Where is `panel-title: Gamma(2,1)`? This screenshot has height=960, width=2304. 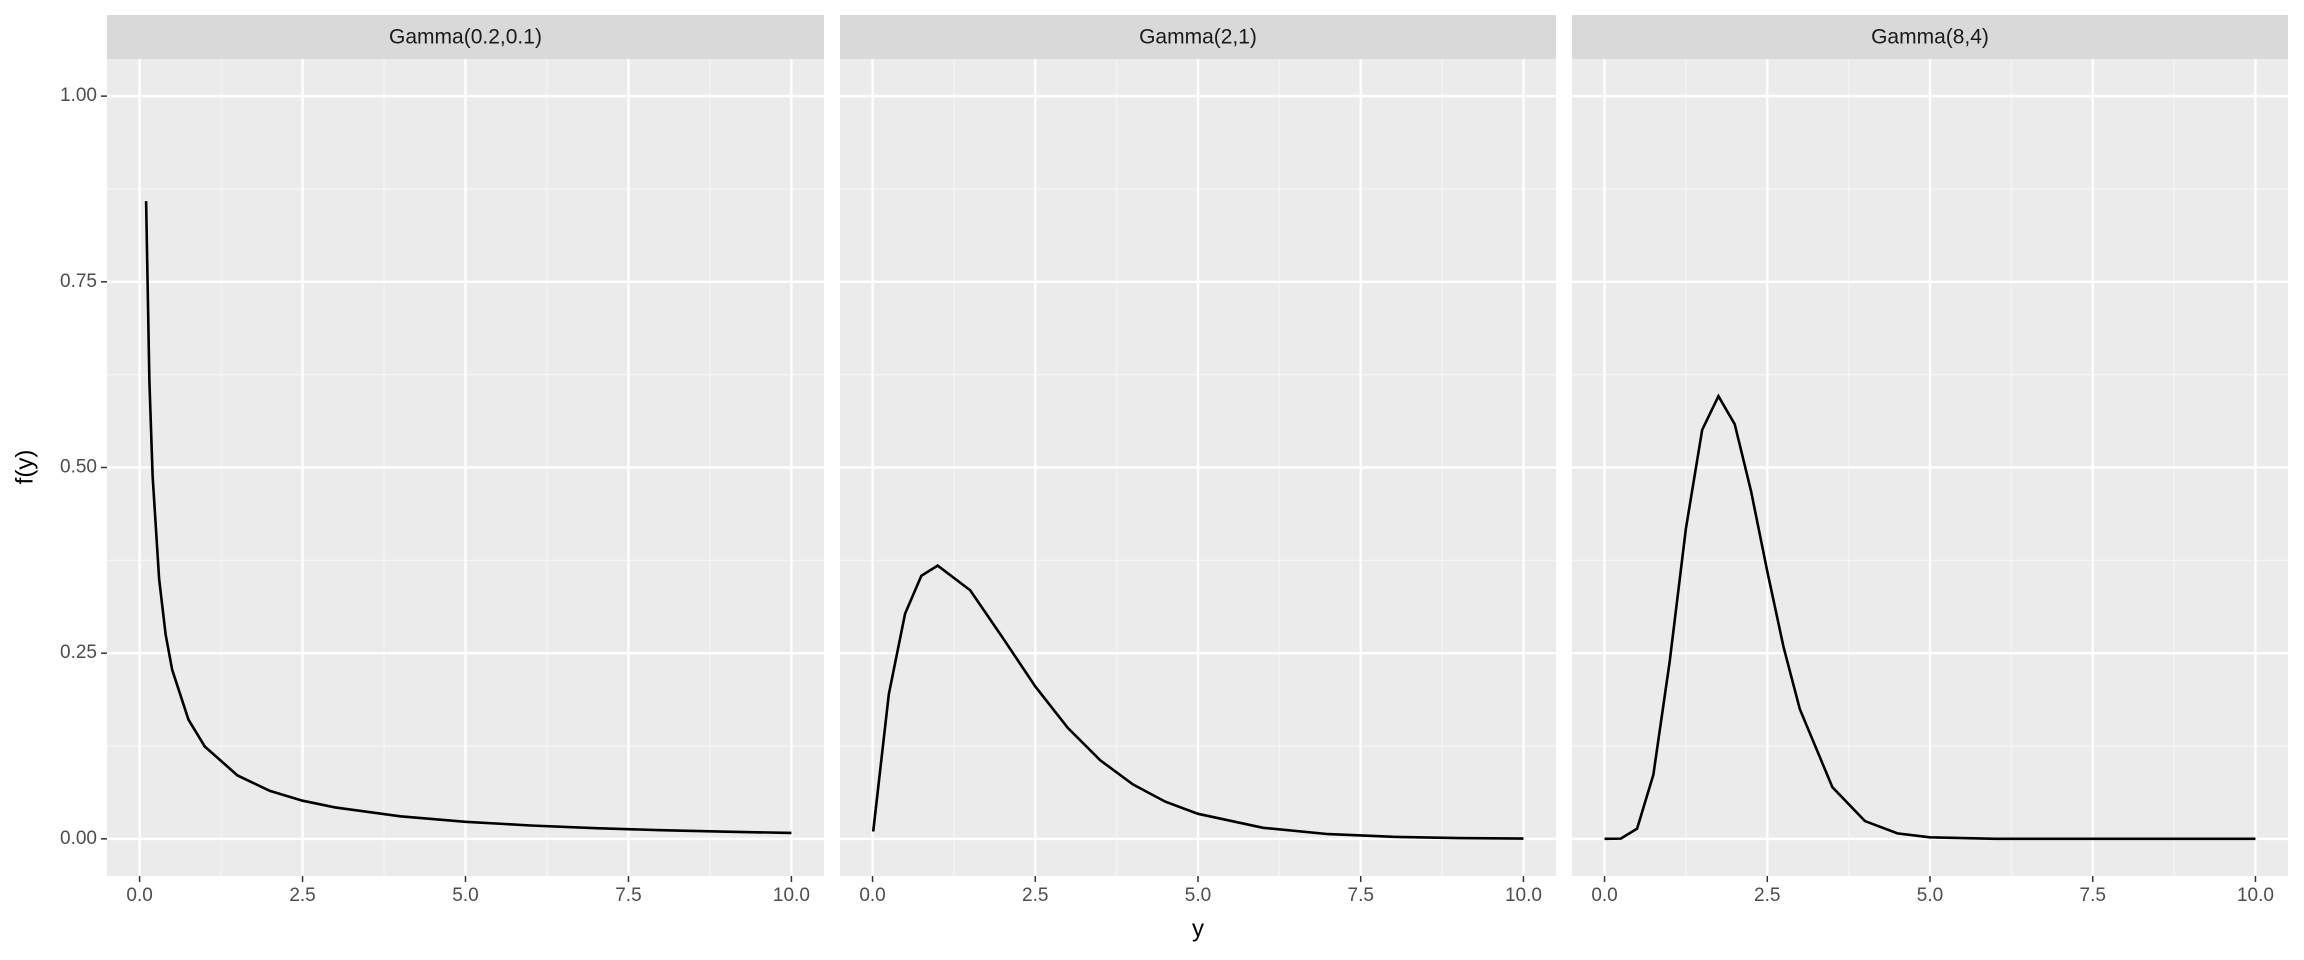 panel-title: Gamma(2,1) is located at coordinates (1198, 37).